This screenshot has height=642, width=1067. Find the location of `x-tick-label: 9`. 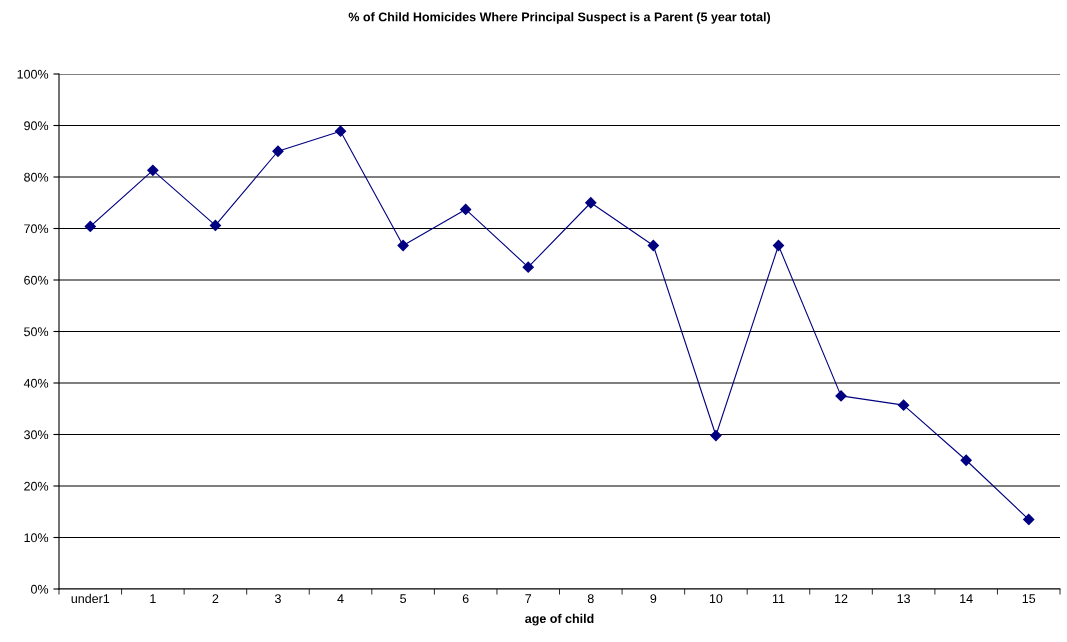

x-tick-label: 9 is located at coordinates (653, 599).